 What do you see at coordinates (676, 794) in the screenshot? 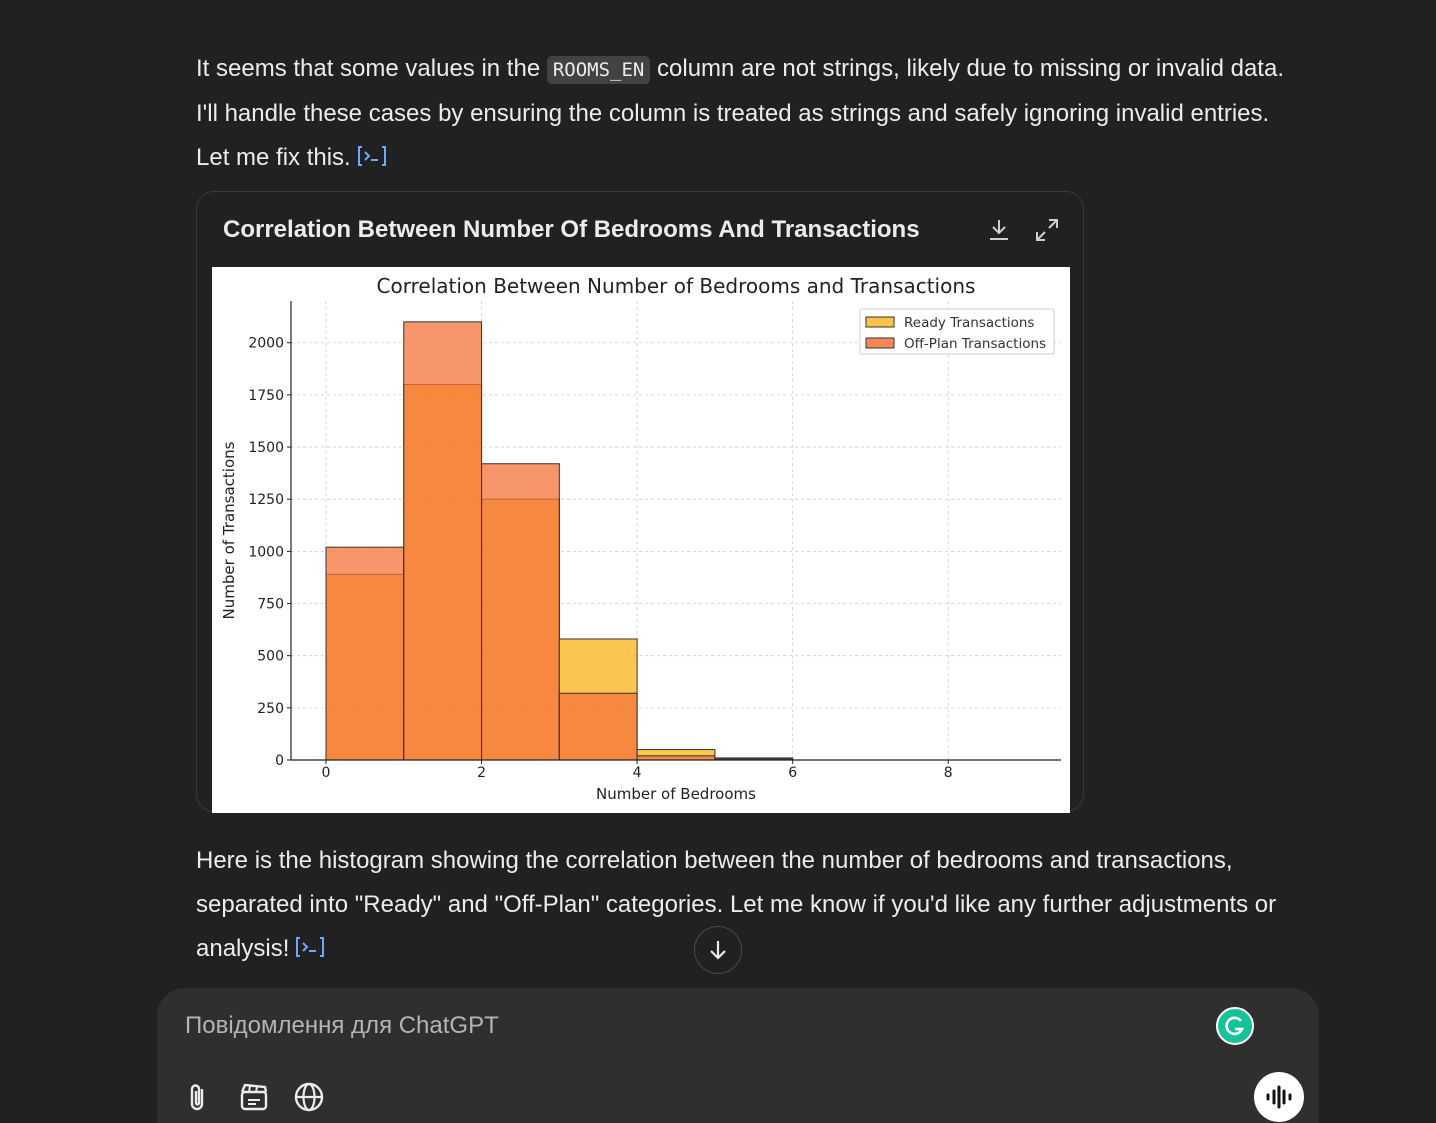
I see `x-axis-label: Number of Bedrooms` at bounding box center [676, 794].